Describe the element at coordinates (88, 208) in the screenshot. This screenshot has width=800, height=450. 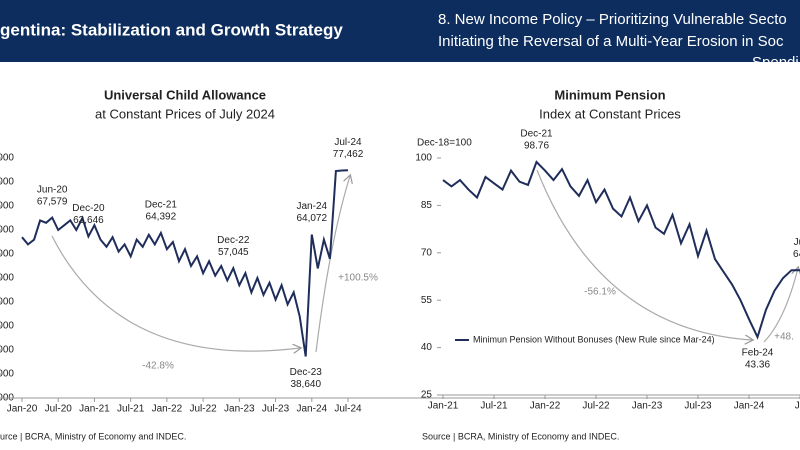
I see `point-label: Dec-20` at that location.